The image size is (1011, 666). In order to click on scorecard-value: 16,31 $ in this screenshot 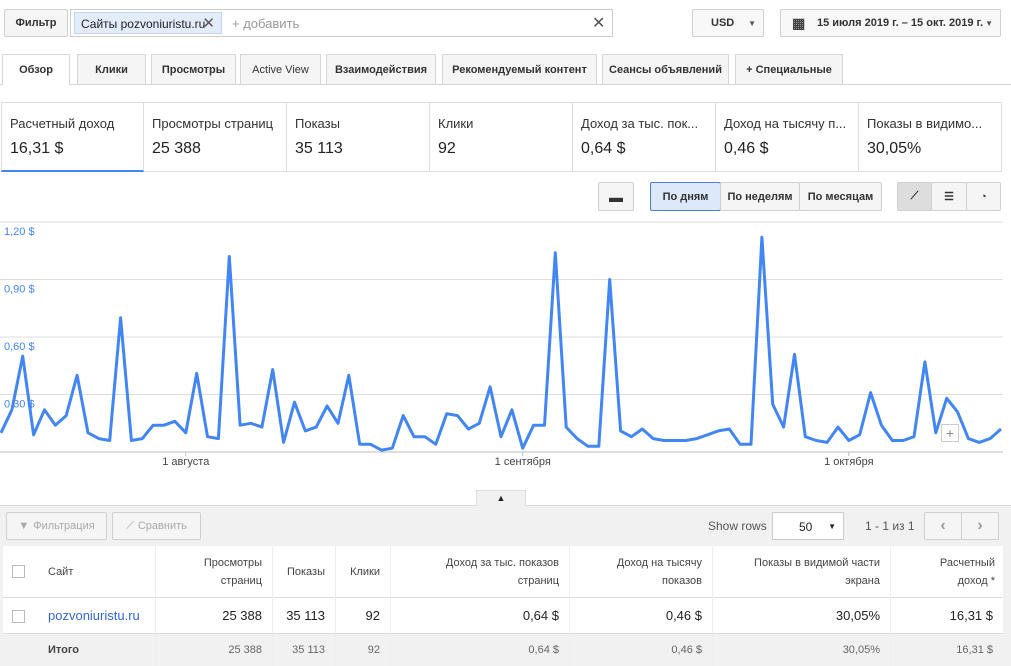, I will do `click(37, 148)`.